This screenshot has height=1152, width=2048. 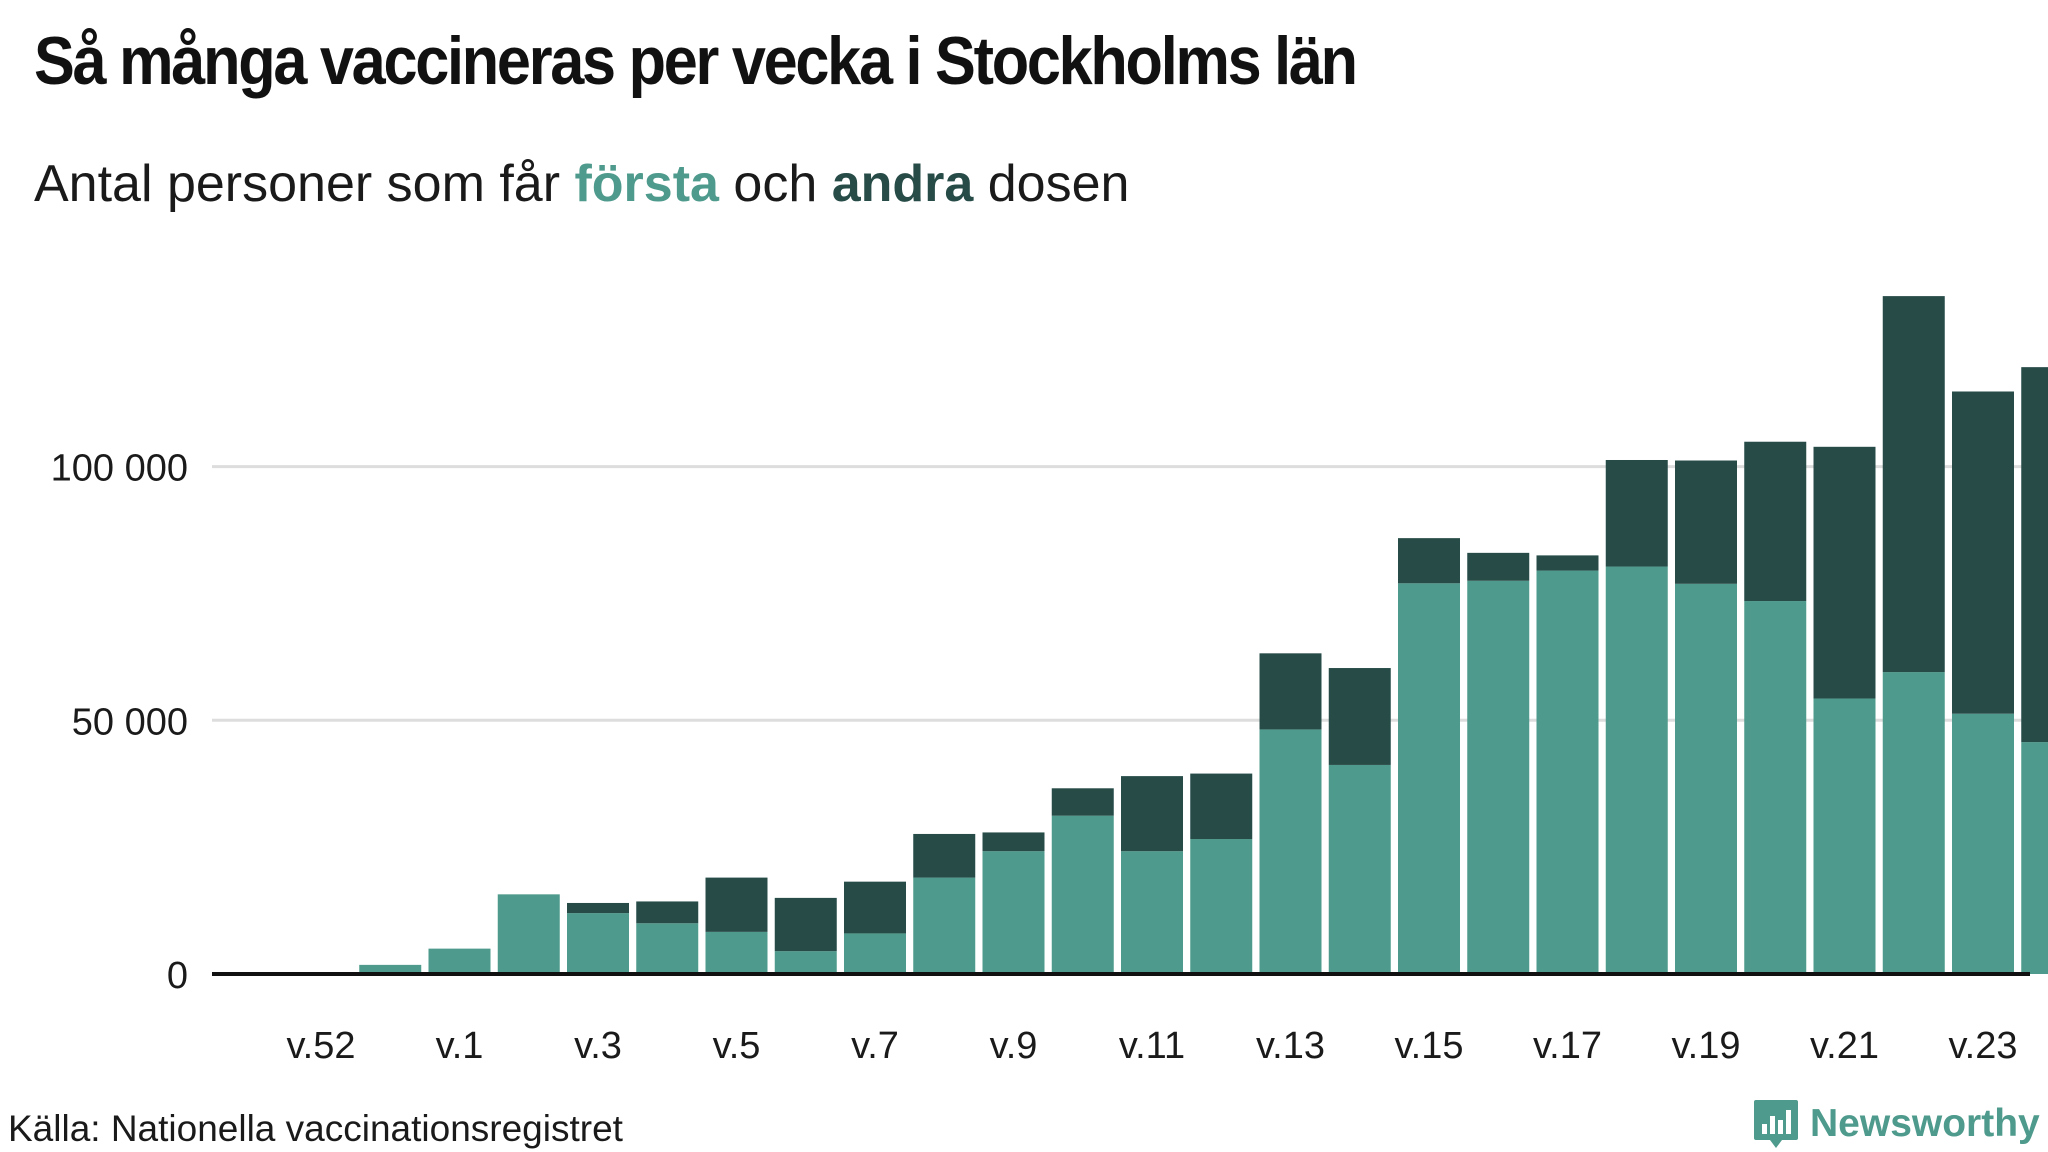 I want to click on x-tick-label: v.9, so click(x=1014, y=1046).